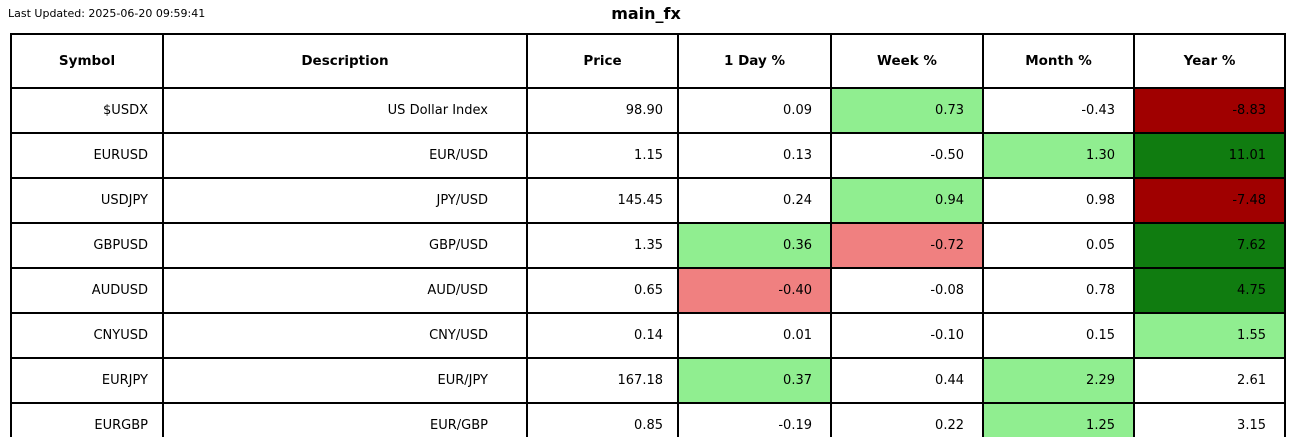  What do you see at coordinates (754, 335) in the screenshot?
I see `day-pct-cell: 0.01` at bounding box center [754, 335].